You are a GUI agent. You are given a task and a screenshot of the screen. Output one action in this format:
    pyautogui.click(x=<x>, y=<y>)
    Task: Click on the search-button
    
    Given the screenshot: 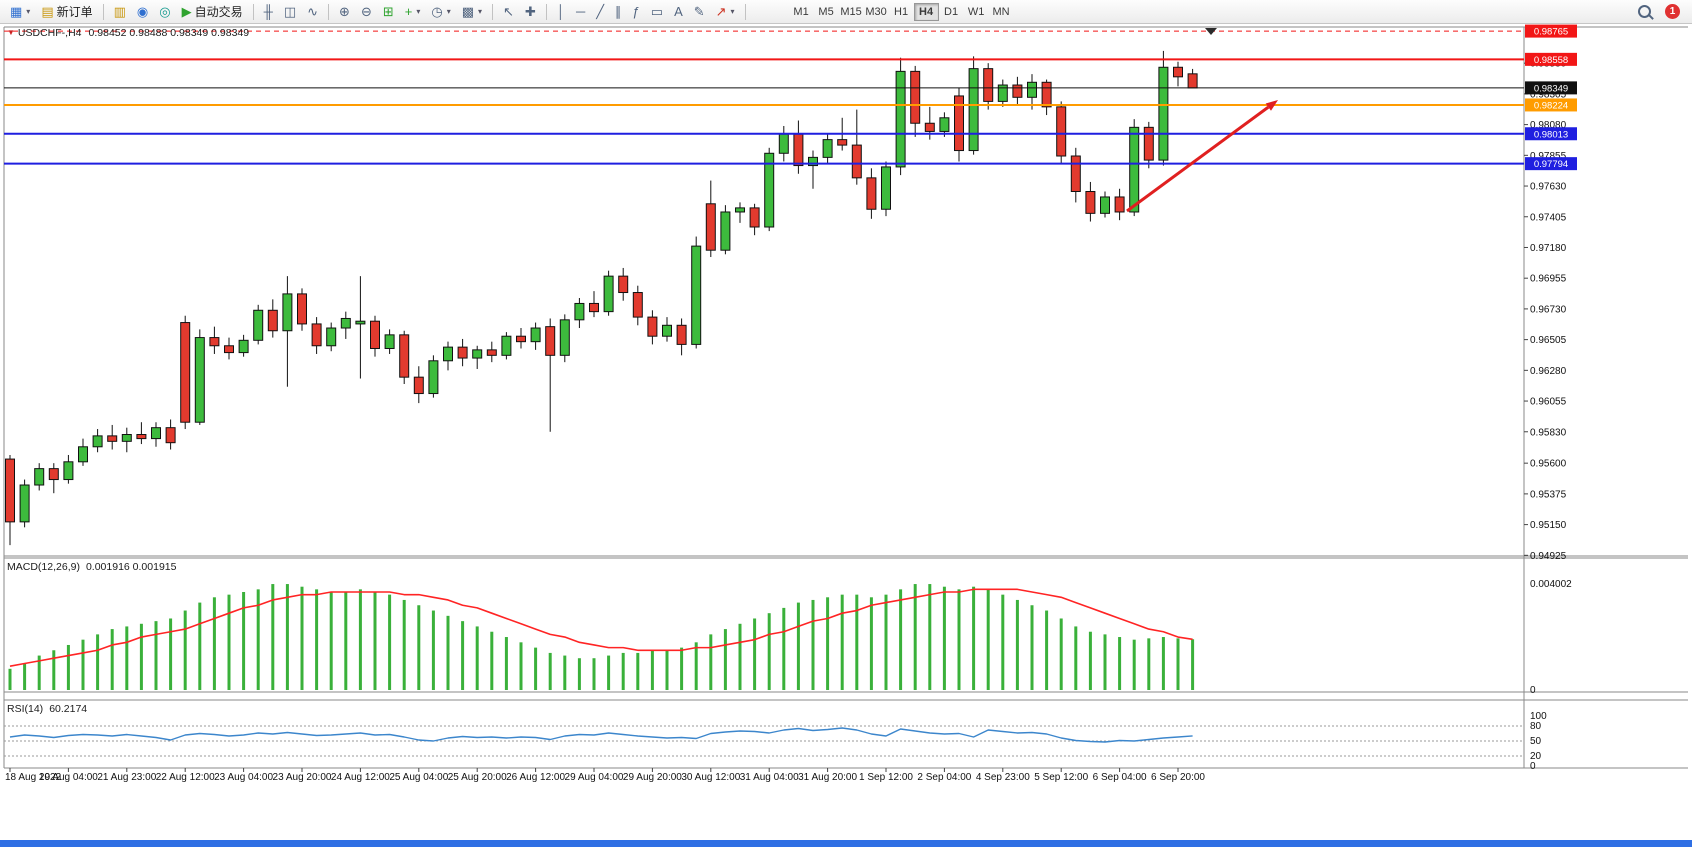 What is the action you would take?
    pyautogui.click(x=1644, y=12)
    